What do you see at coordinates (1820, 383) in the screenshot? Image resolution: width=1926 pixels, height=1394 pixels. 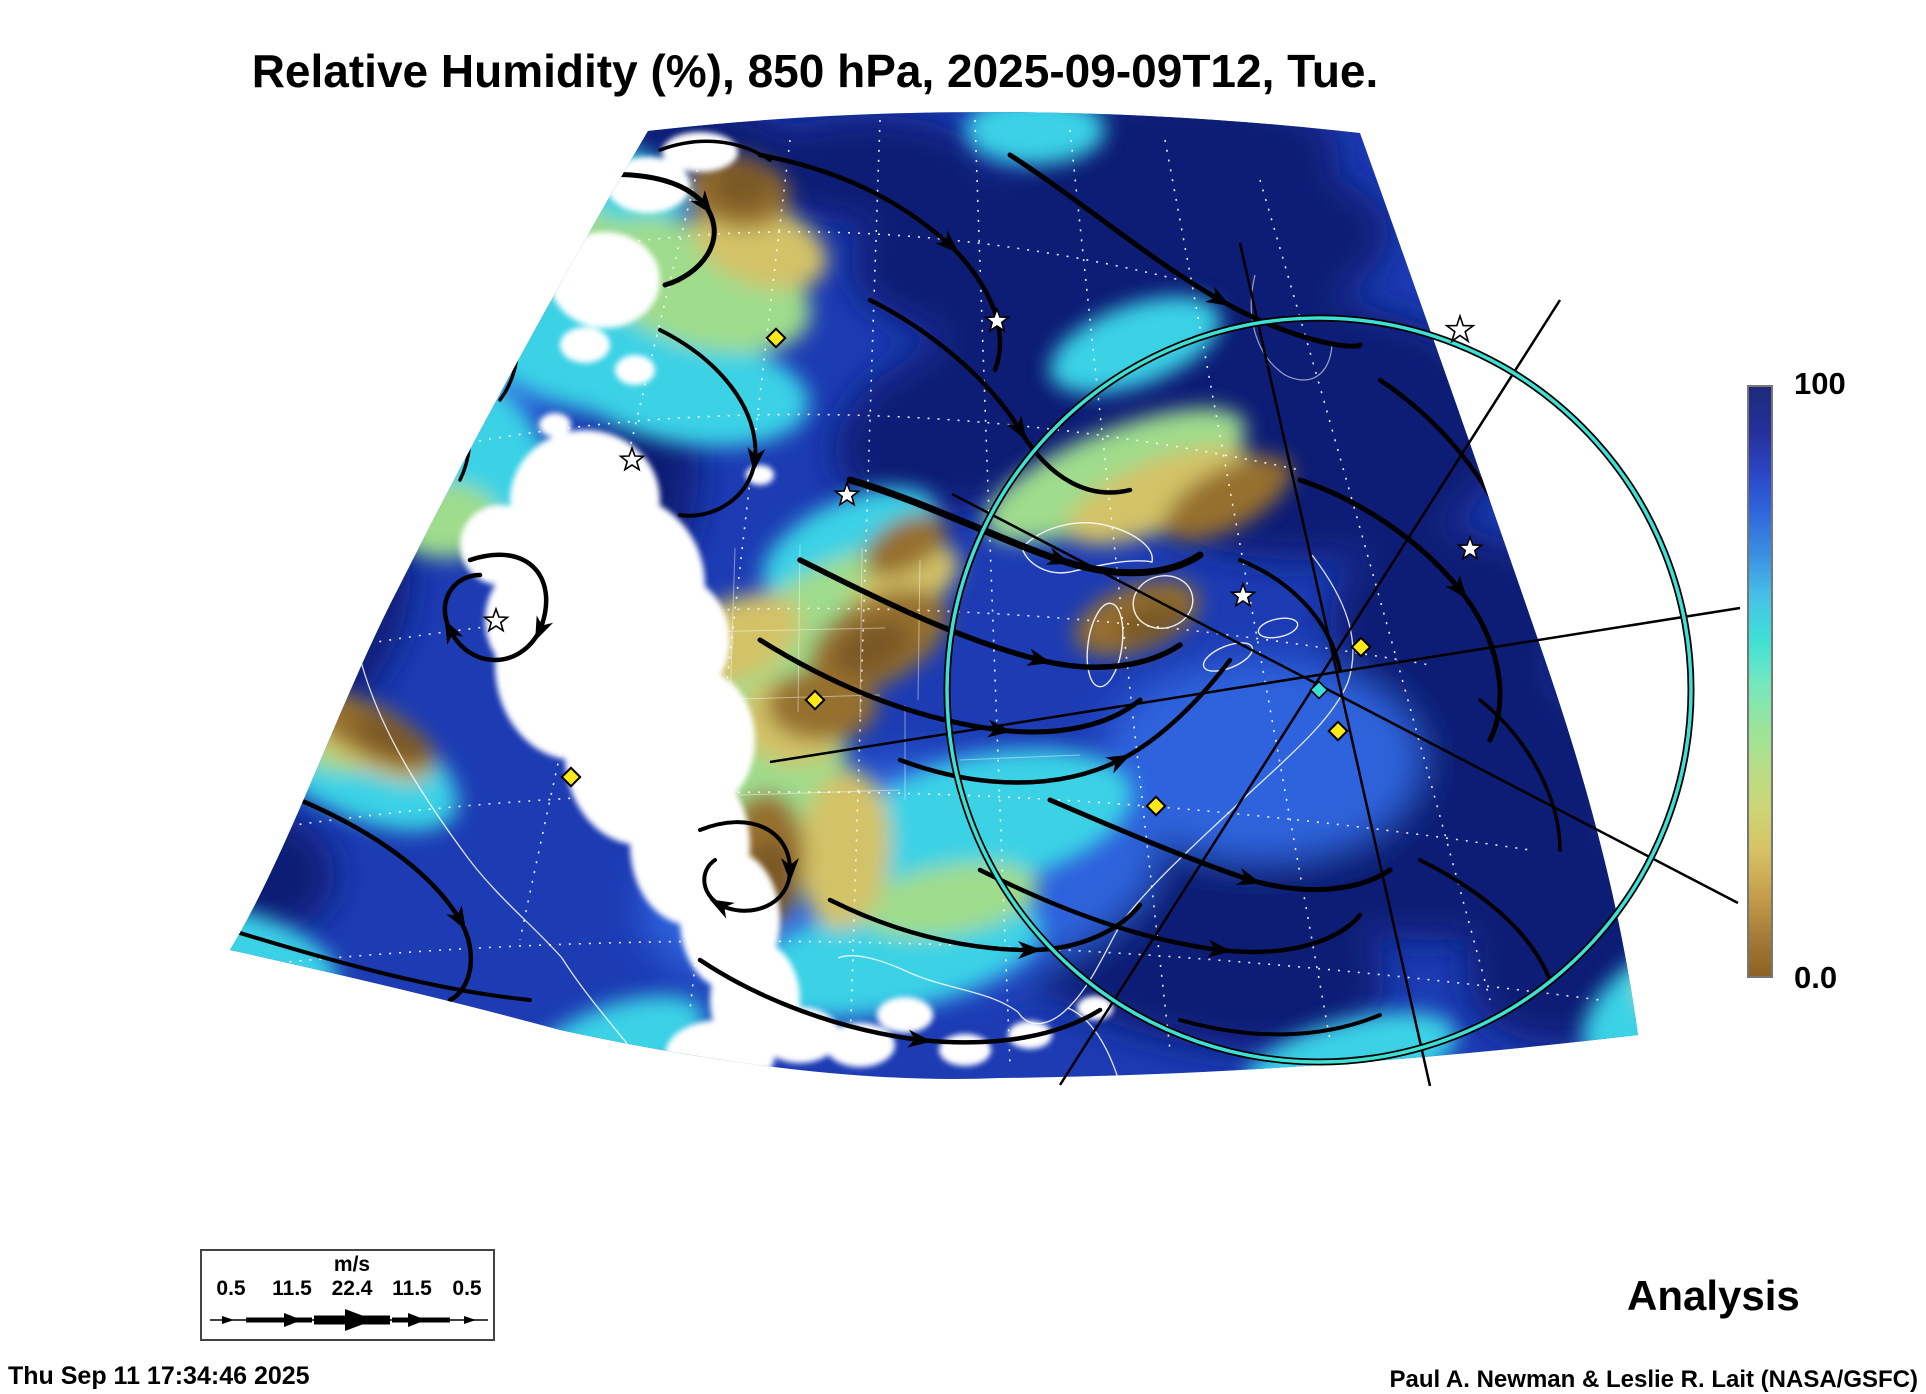 I see `colorbar-max-label: 100` at bounding box center [1820, 383].